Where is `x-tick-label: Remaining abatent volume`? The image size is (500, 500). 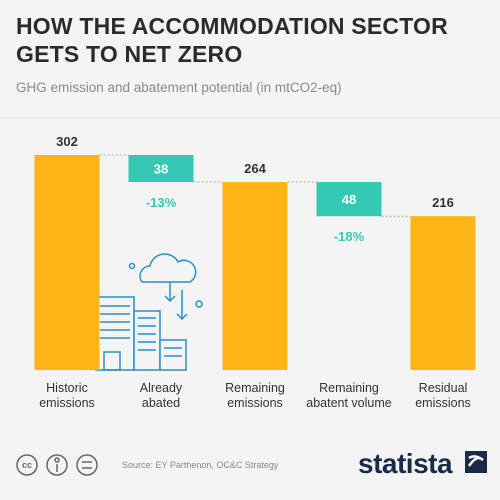
x-tick-label: Remaining abatent volume is located at coordinates (349, 395).